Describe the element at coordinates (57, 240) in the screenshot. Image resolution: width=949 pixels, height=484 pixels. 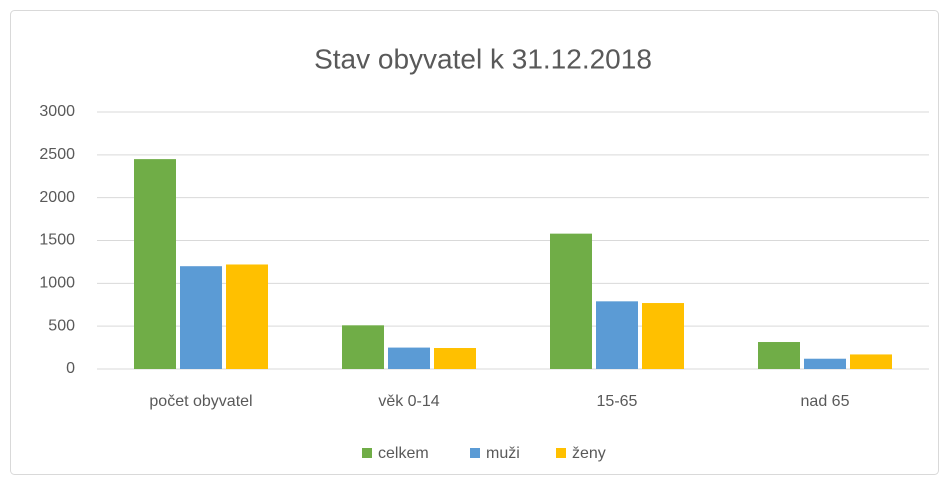
I see `y-tick-label: 1500` at that location.